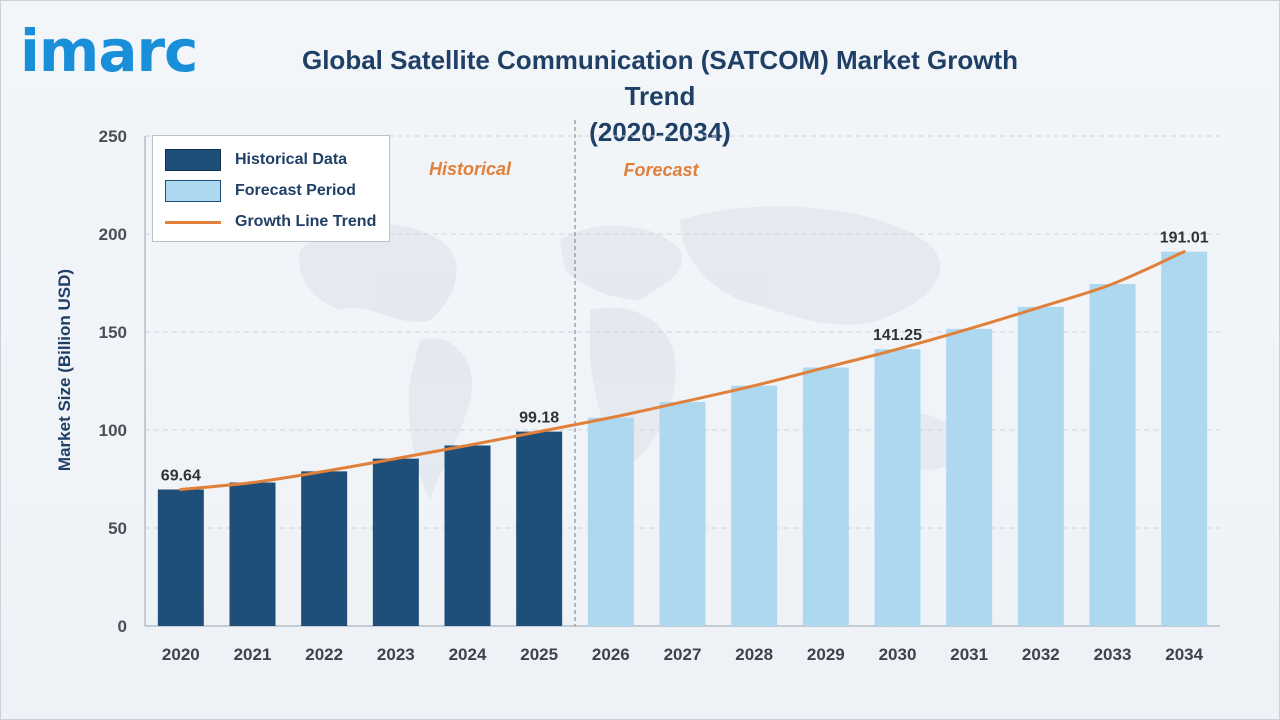 This screenshot has height=720, width=1280. Describe the element at coordinates (610, 521) in the screenshot. I see `bar-2026` at that location.